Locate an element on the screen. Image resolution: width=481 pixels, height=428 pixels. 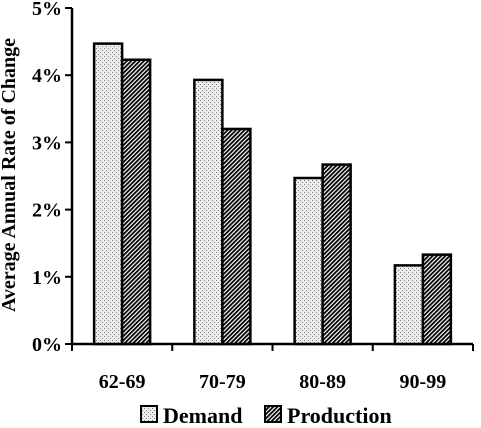
legend-label-production: Production is located at coordinates (339, 415).